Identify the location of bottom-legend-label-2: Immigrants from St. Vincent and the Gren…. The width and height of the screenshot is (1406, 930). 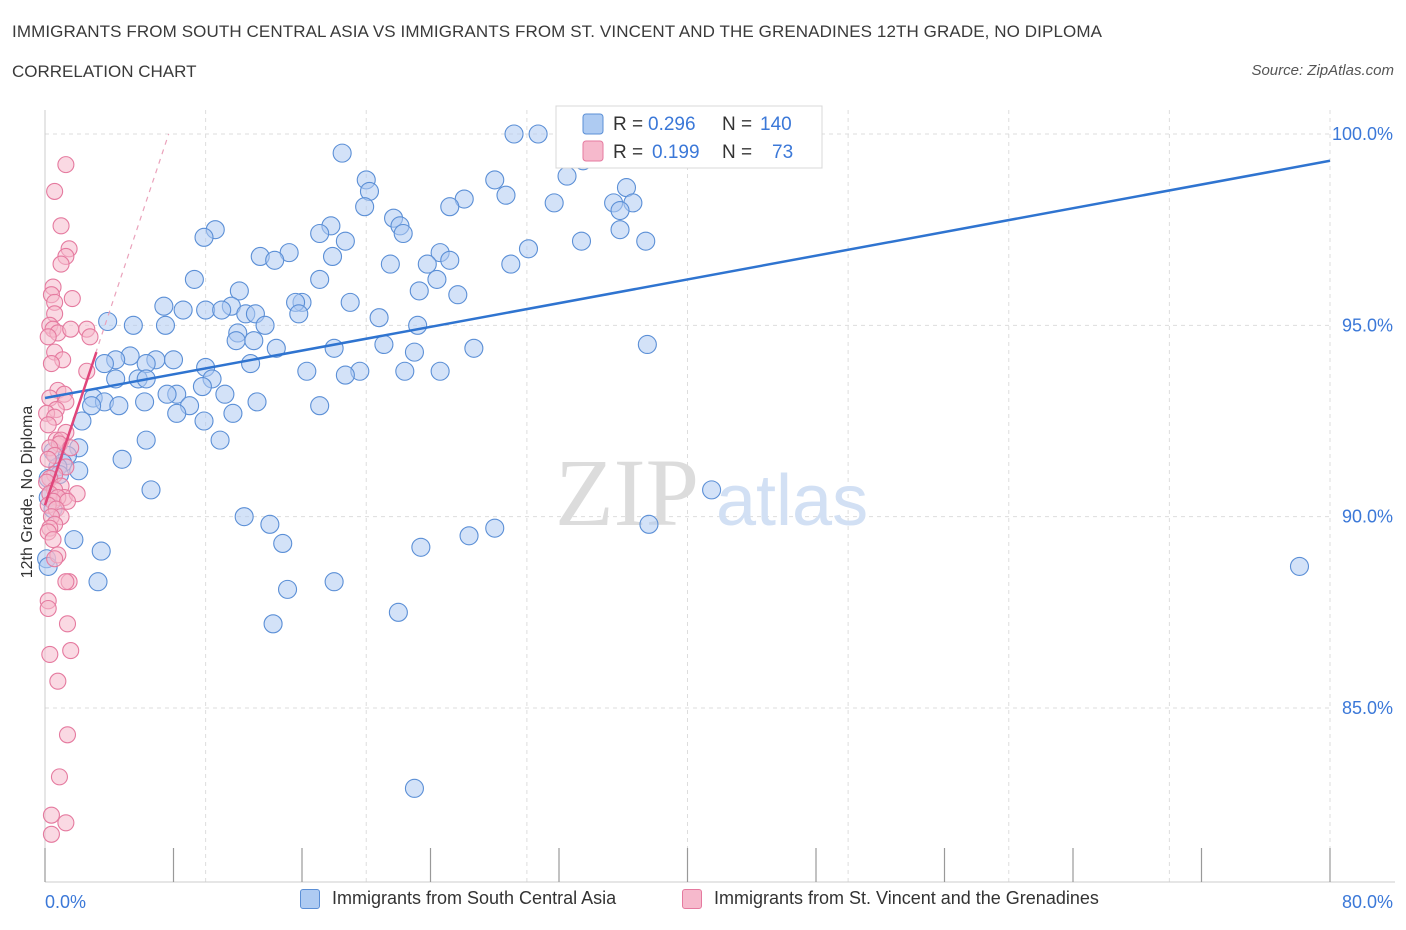
(906, 898).